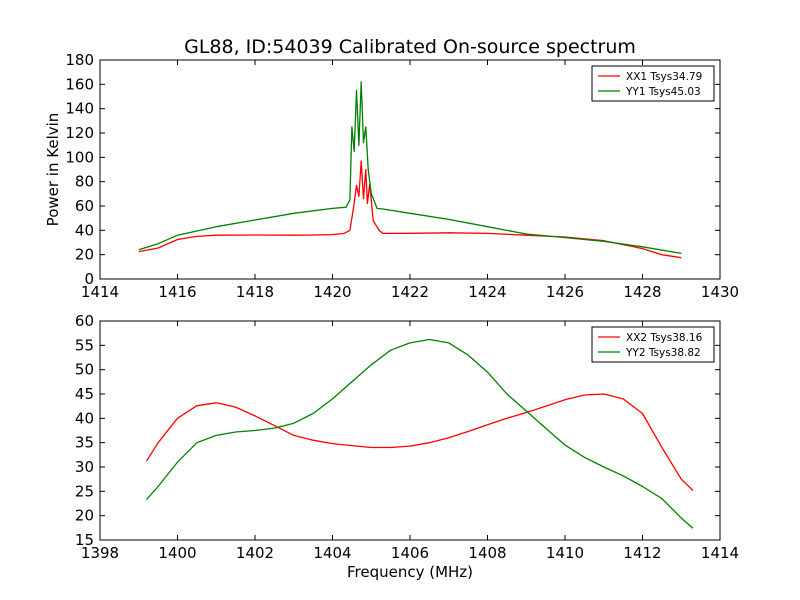 This screenshot has width=800, height=600. Describe the element at coordinates (84, 540) in the screenshot. I see `y-tick-label: 15` at that location.